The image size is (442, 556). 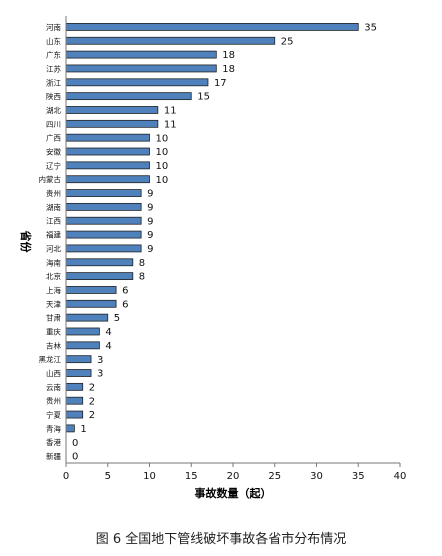 What do you see at coordinates (53, 68) in the screenshot?
I see `y-tick-label: 江苏` at bounding box center [53, 68].